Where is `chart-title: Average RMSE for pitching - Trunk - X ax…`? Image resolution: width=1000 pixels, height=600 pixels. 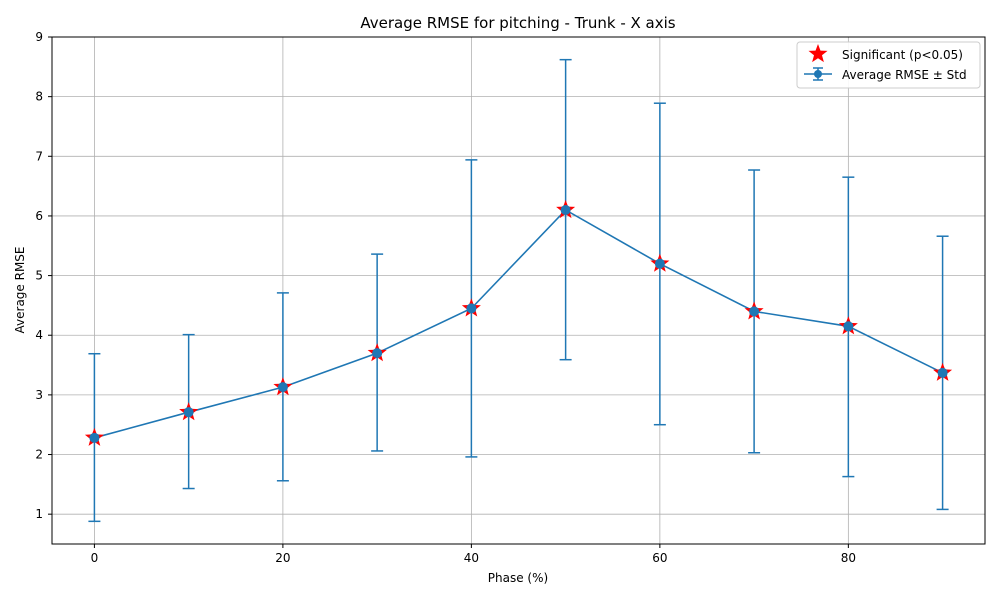 chart-title: Average RMSE for pitching - Trunk - X ax… is located at coordinates (517, 23).